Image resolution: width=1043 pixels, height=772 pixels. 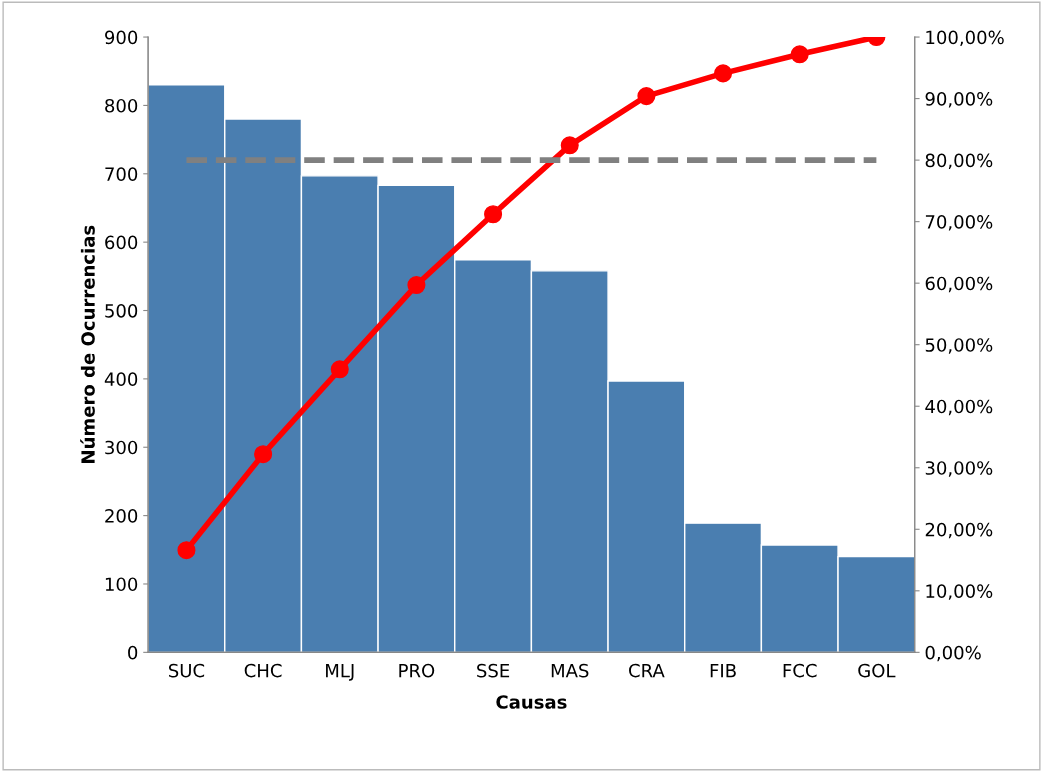 I want to click on y2-tick-label: 90,00%, so click(x=959, y=100).